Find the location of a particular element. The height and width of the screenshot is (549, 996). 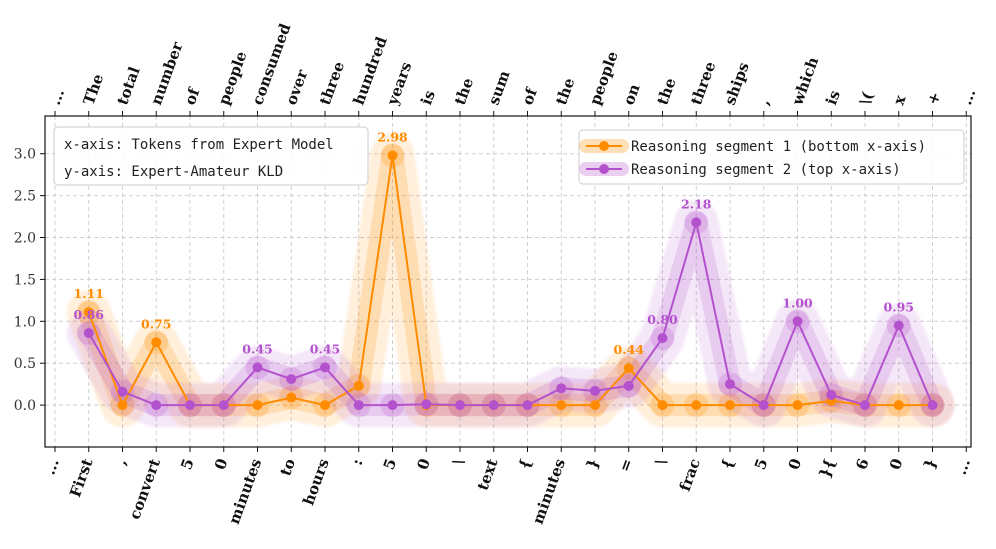

bottom-token-label: frac is located at coordinates (690, 474).